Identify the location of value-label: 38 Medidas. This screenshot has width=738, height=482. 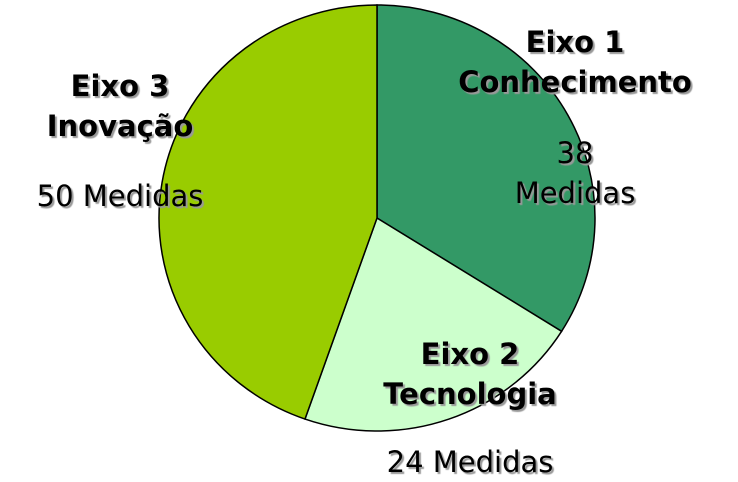
(575, 173).